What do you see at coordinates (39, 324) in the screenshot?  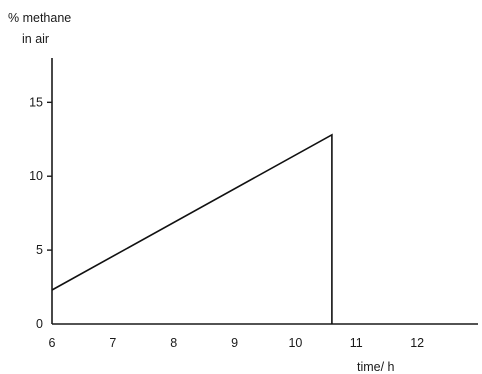 I see `y-tick-label: 0` at bounding box center [39, 324].